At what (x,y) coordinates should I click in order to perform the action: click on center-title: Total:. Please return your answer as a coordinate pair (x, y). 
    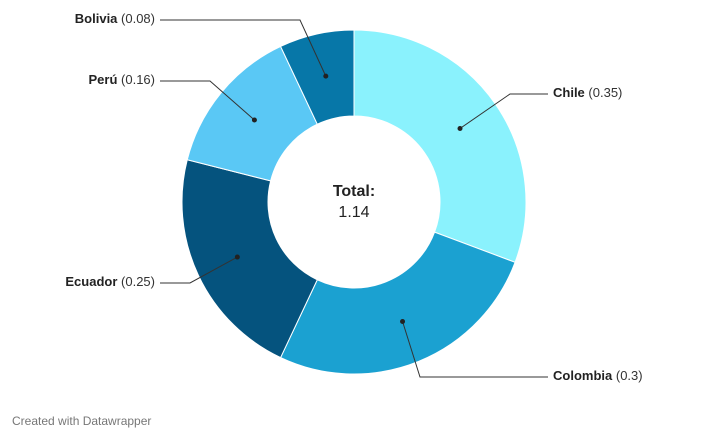
    Looking at the image, I should click on (354, 191).